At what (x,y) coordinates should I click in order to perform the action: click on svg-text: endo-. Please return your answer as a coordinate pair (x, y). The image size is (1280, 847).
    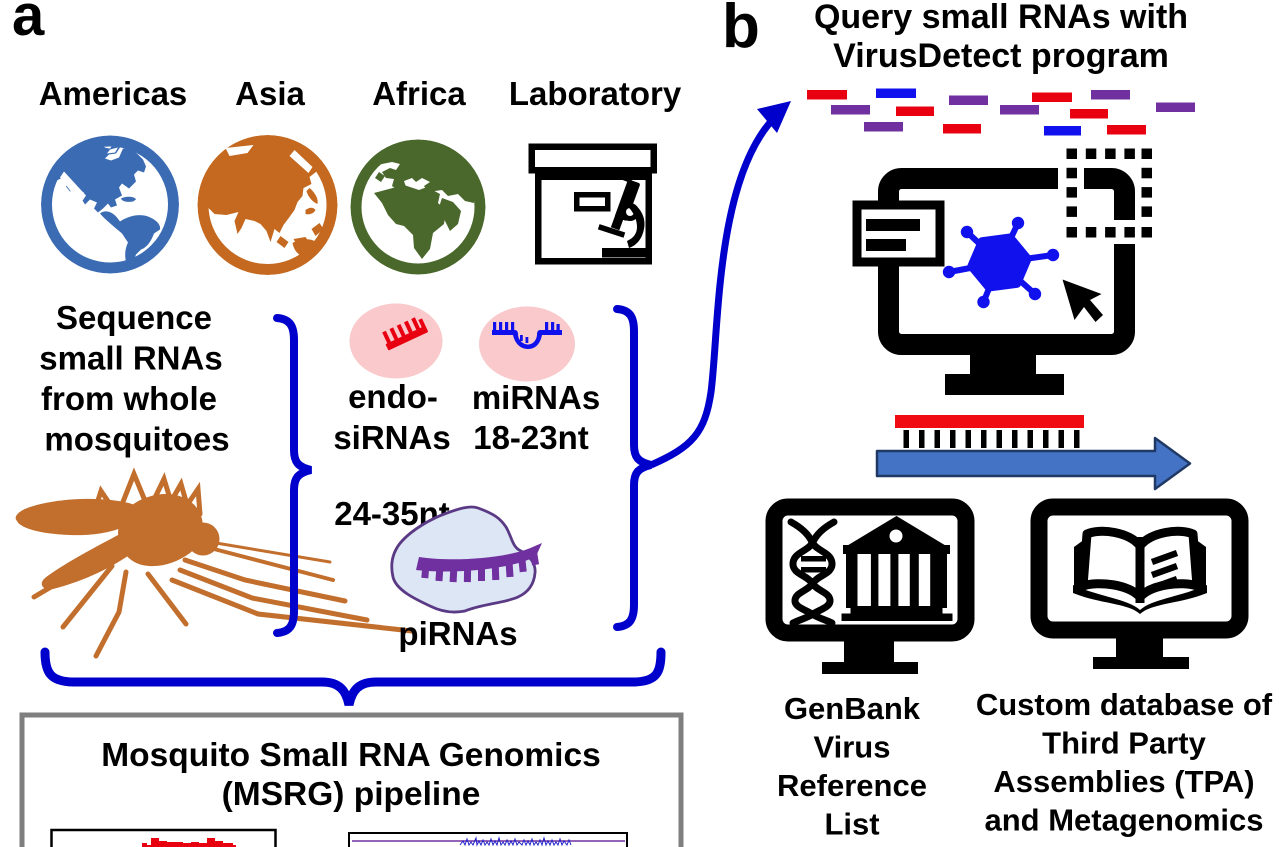
    Looking at the image, I should click on (393, 396).